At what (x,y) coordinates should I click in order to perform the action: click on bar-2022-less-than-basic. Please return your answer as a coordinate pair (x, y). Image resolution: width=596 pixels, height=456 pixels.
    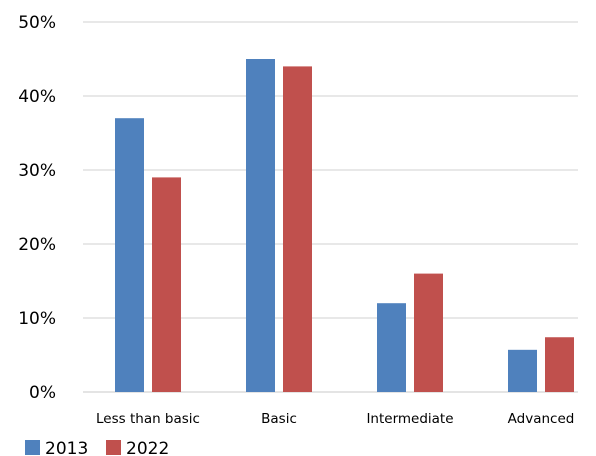
    Looking at the image, I should click on (166, 284).